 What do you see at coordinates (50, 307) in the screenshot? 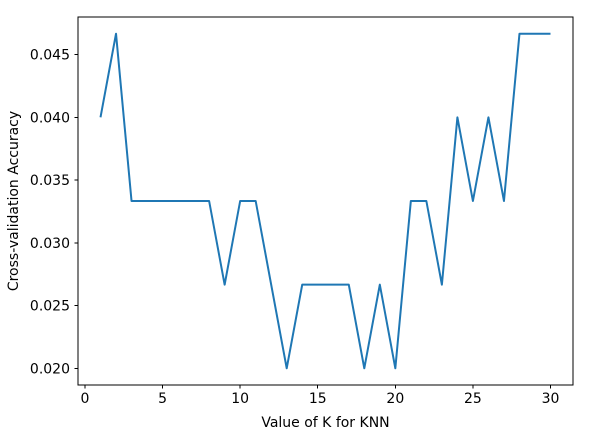
I see `y-tick-label: 0.025` at bounding box center [50, 307].